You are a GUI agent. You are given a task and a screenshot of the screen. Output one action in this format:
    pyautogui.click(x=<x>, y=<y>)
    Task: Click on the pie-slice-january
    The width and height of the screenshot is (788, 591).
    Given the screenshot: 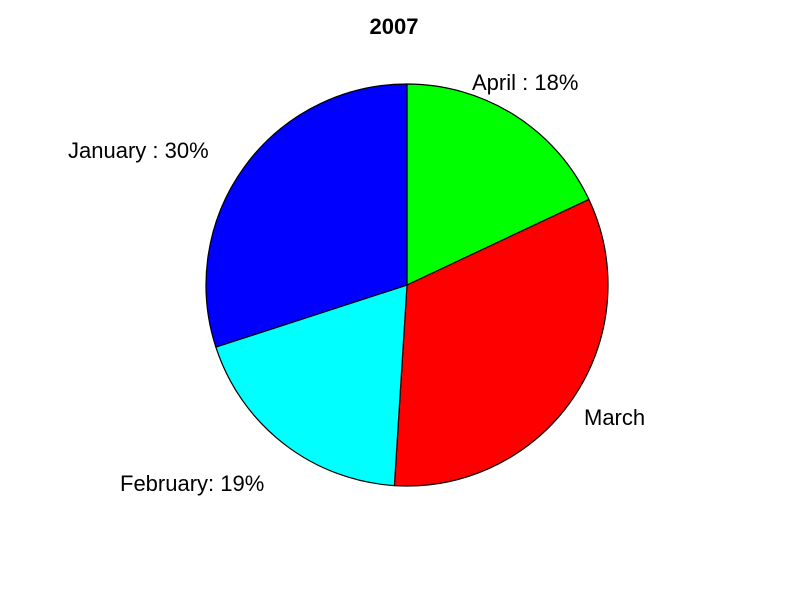 What is the action you would take?
    pyautogui.click(x=306, y=215)
    